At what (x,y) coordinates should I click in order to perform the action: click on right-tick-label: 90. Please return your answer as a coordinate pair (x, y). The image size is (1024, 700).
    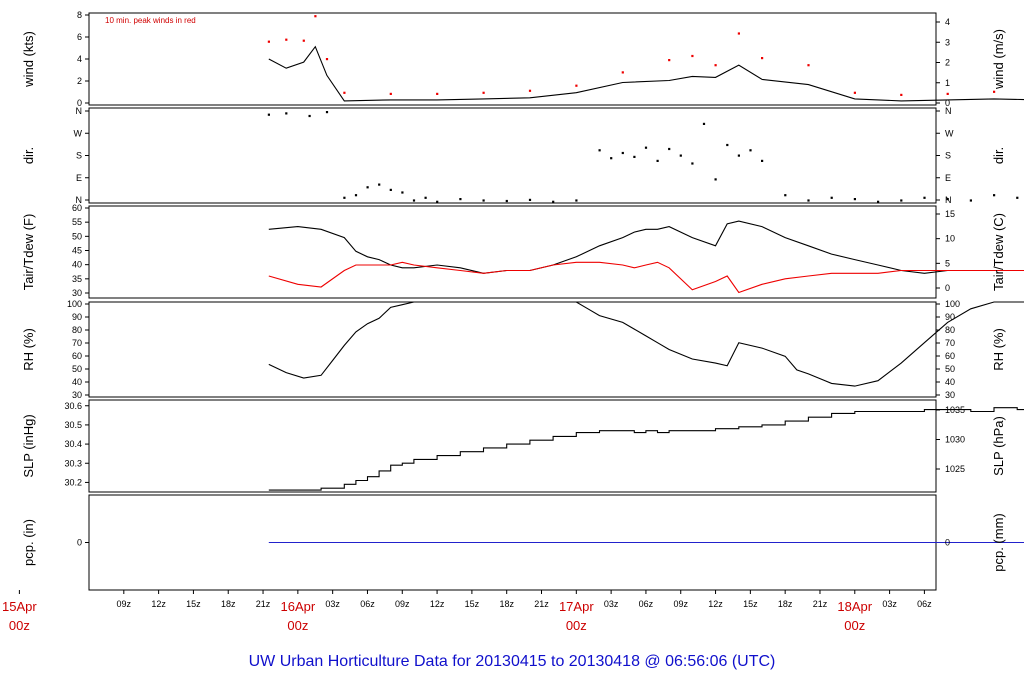
    Looking at the image, I should click on (950, 317).